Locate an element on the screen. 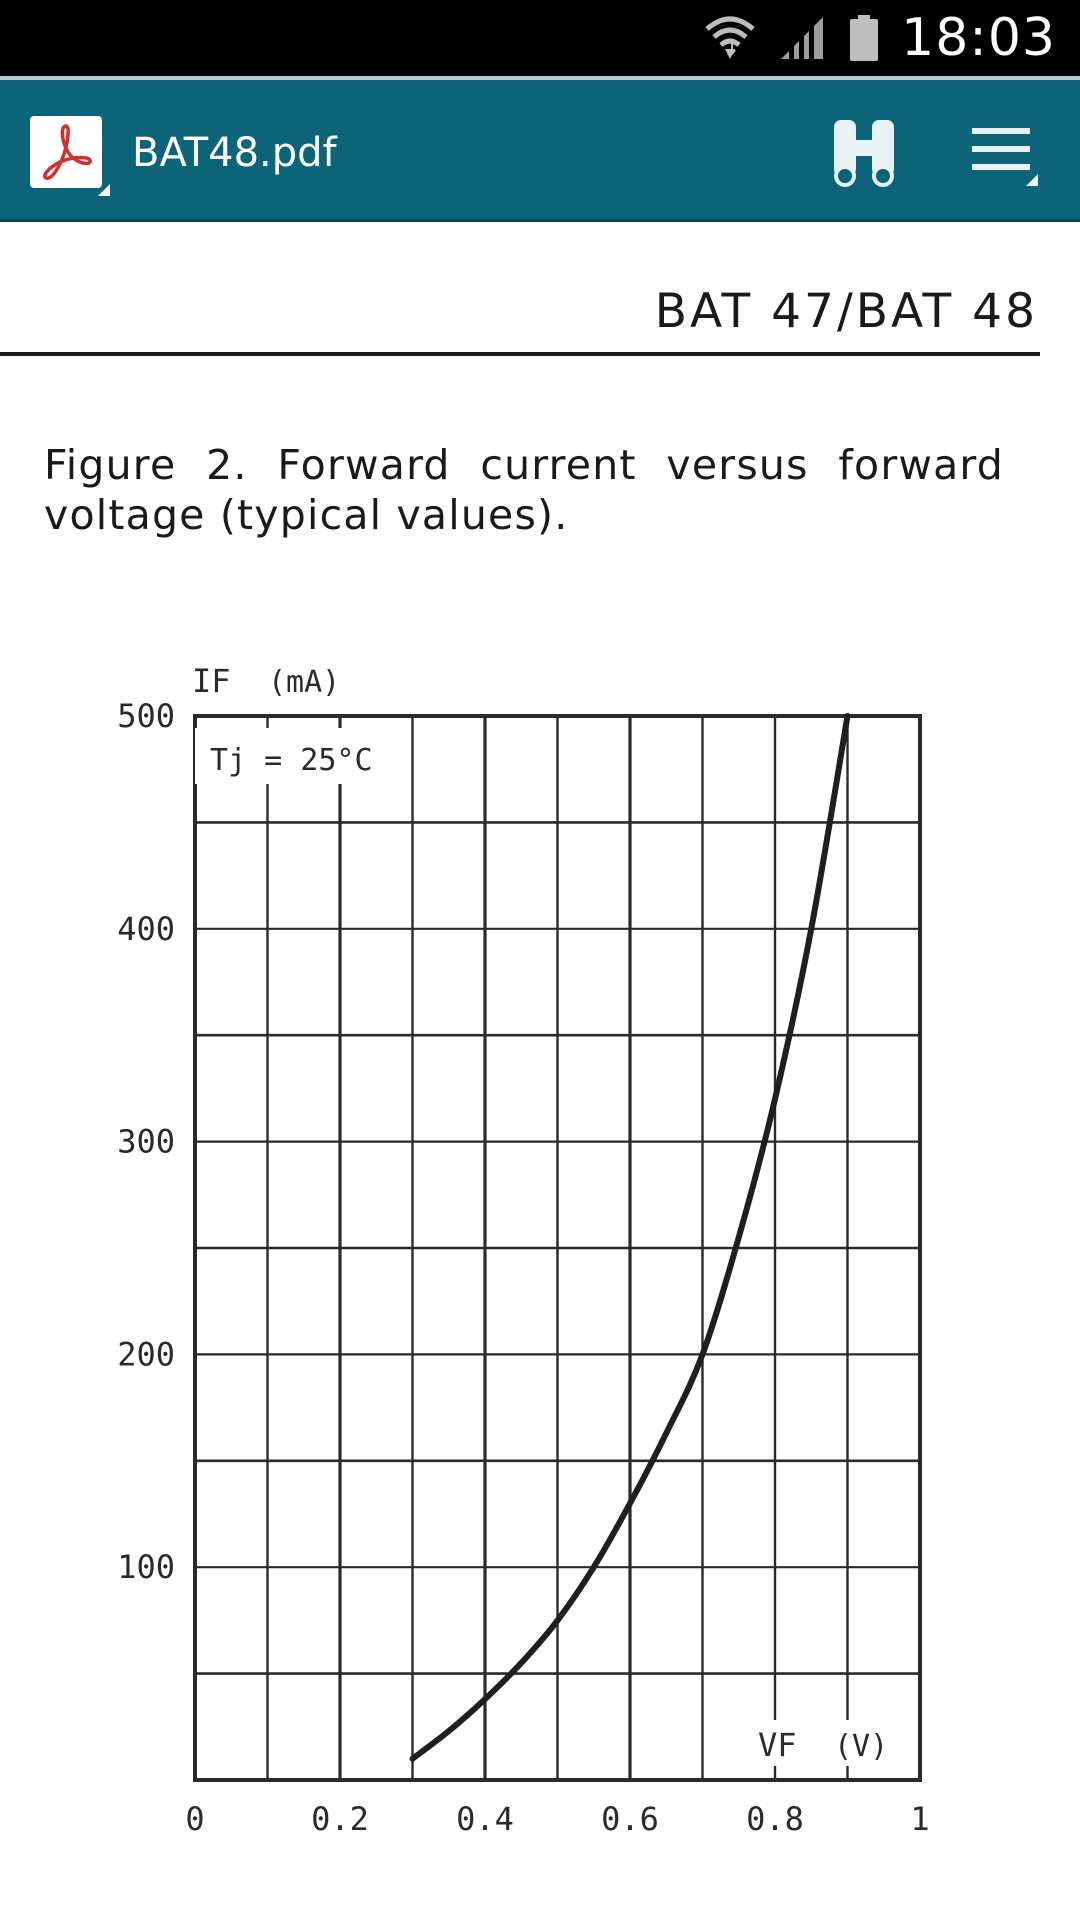  annotation-box is located at coordinates (300, 756).